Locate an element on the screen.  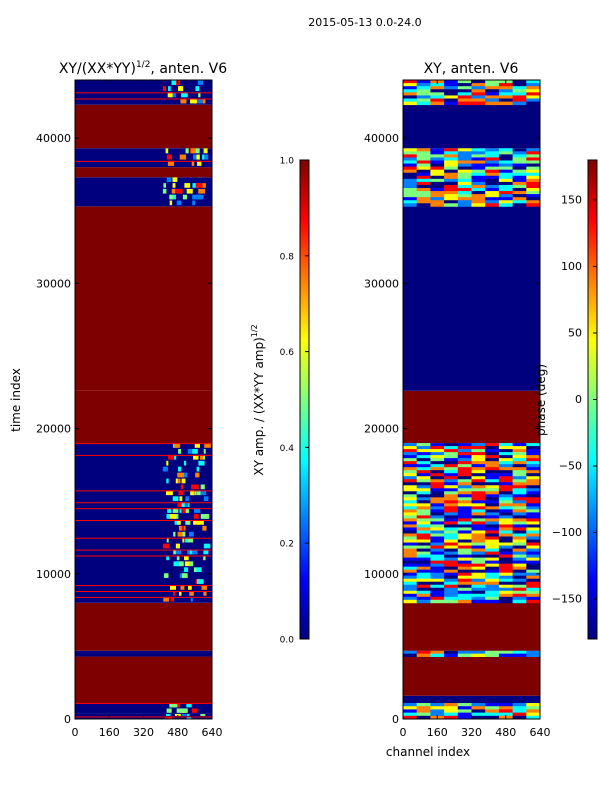
phase-band-3-cell is located at coordinates (451, 655).